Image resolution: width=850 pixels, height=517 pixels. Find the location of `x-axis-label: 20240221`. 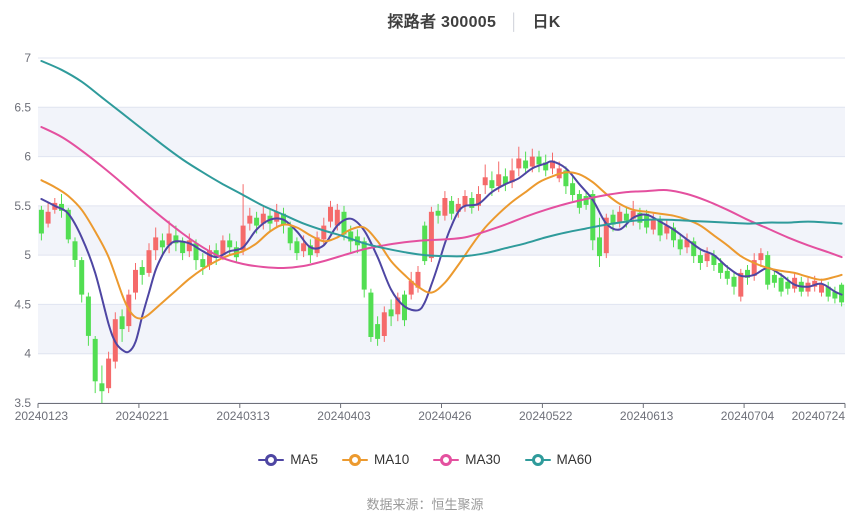

x-axis-label: 20240221 is located at coordinates (143, 416).